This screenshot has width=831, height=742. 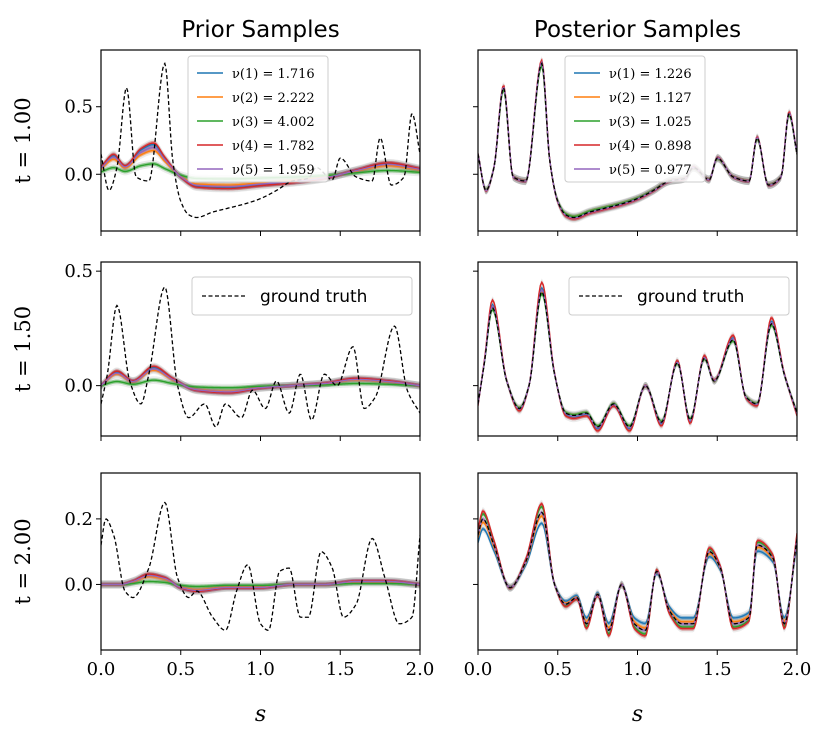 I want to click on legend-label-5: ν(5) = 0.977, so click(x=650, y=170).